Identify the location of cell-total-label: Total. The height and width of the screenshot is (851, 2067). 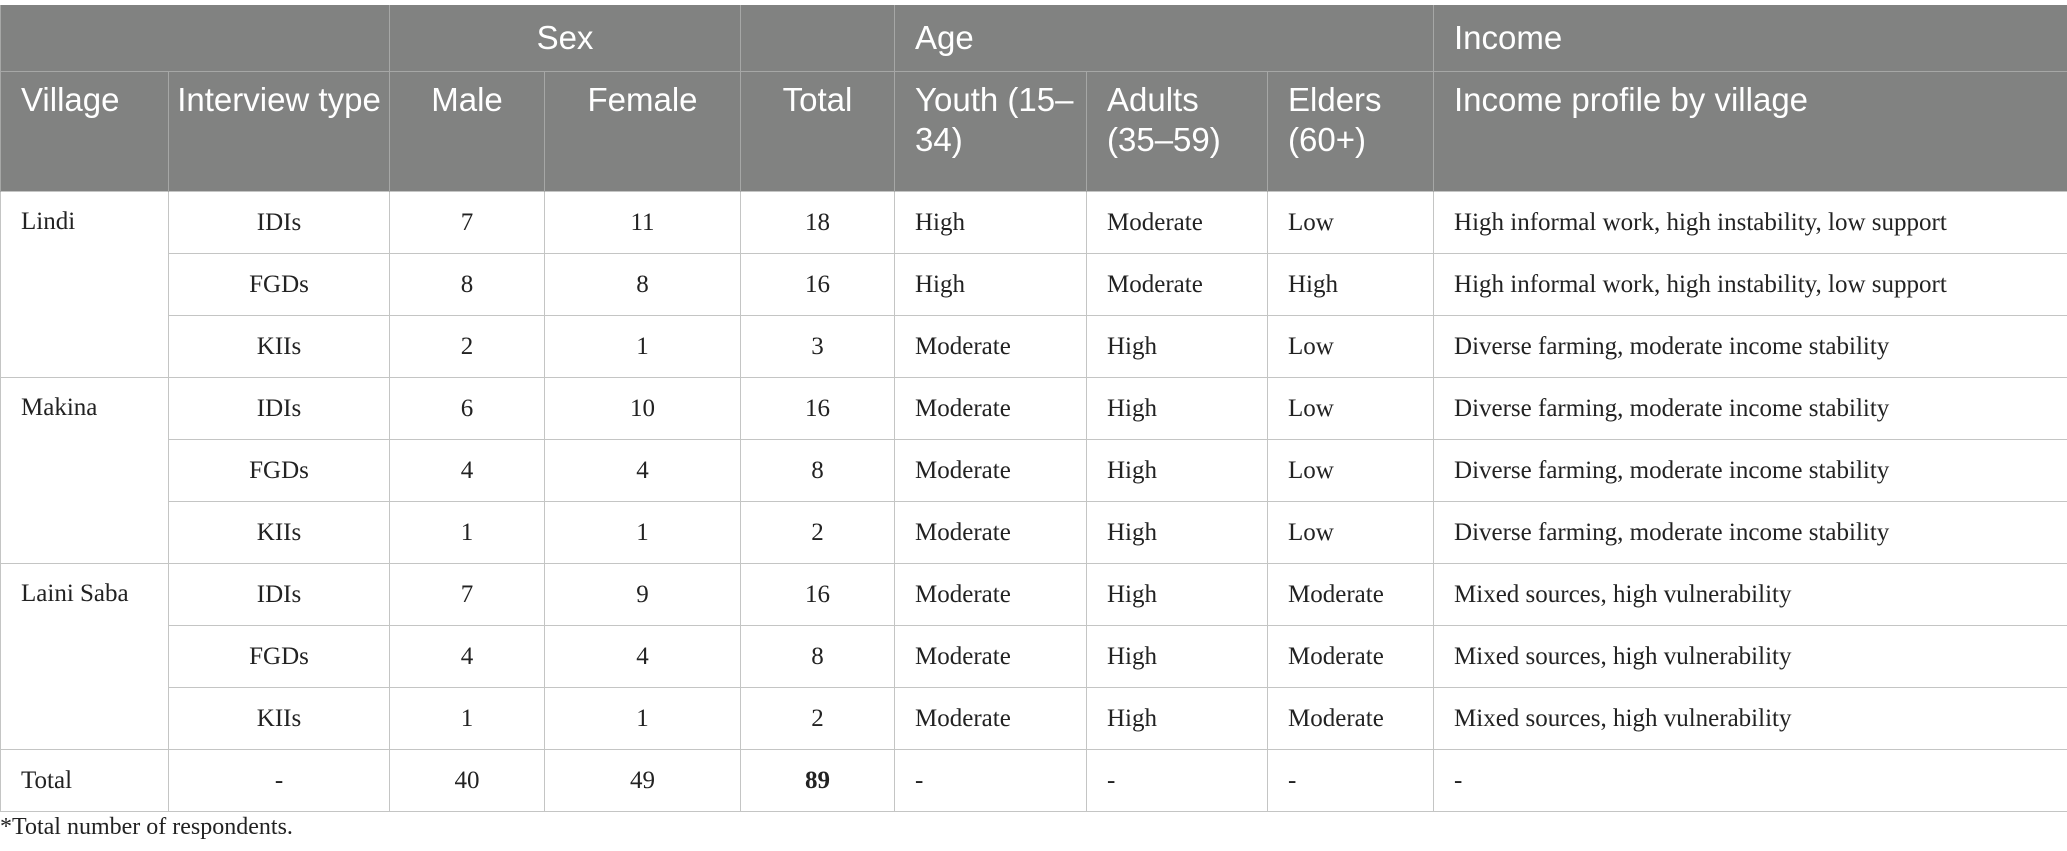
(84, 780).